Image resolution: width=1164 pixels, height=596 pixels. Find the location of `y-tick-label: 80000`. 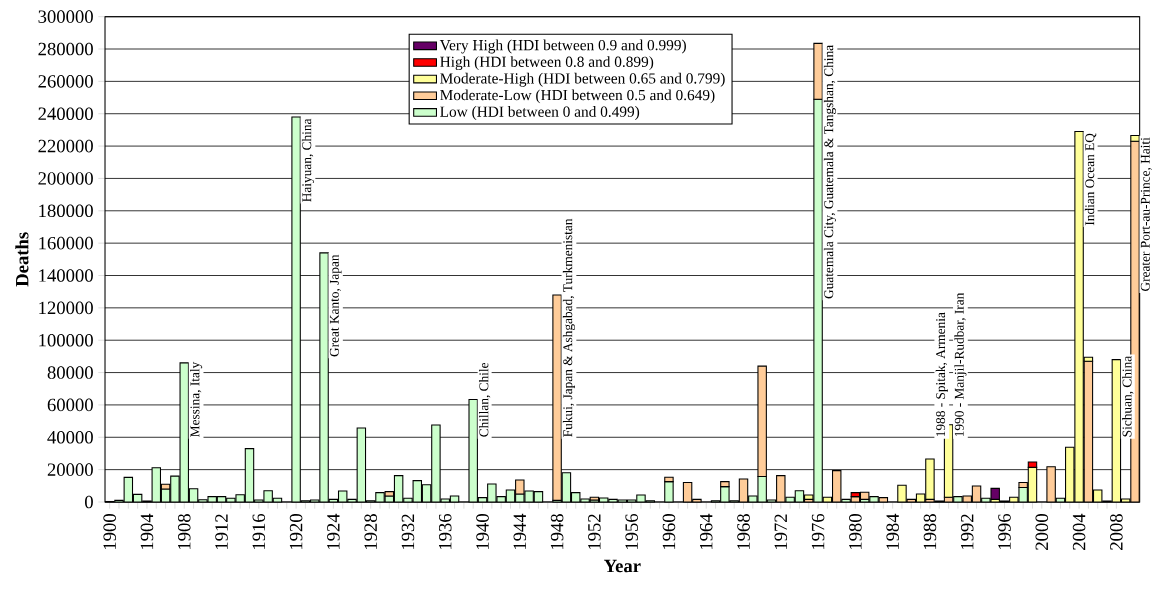

y-tick-label: 80000 is located at coordinates (70, 372).